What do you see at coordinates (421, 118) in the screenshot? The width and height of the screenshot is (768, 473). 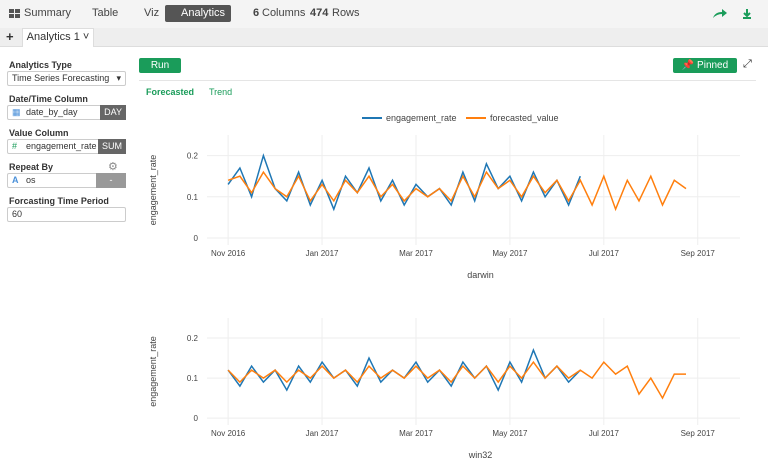 I see `legend-label: engagement_rate` at bounding box center [421, 118].